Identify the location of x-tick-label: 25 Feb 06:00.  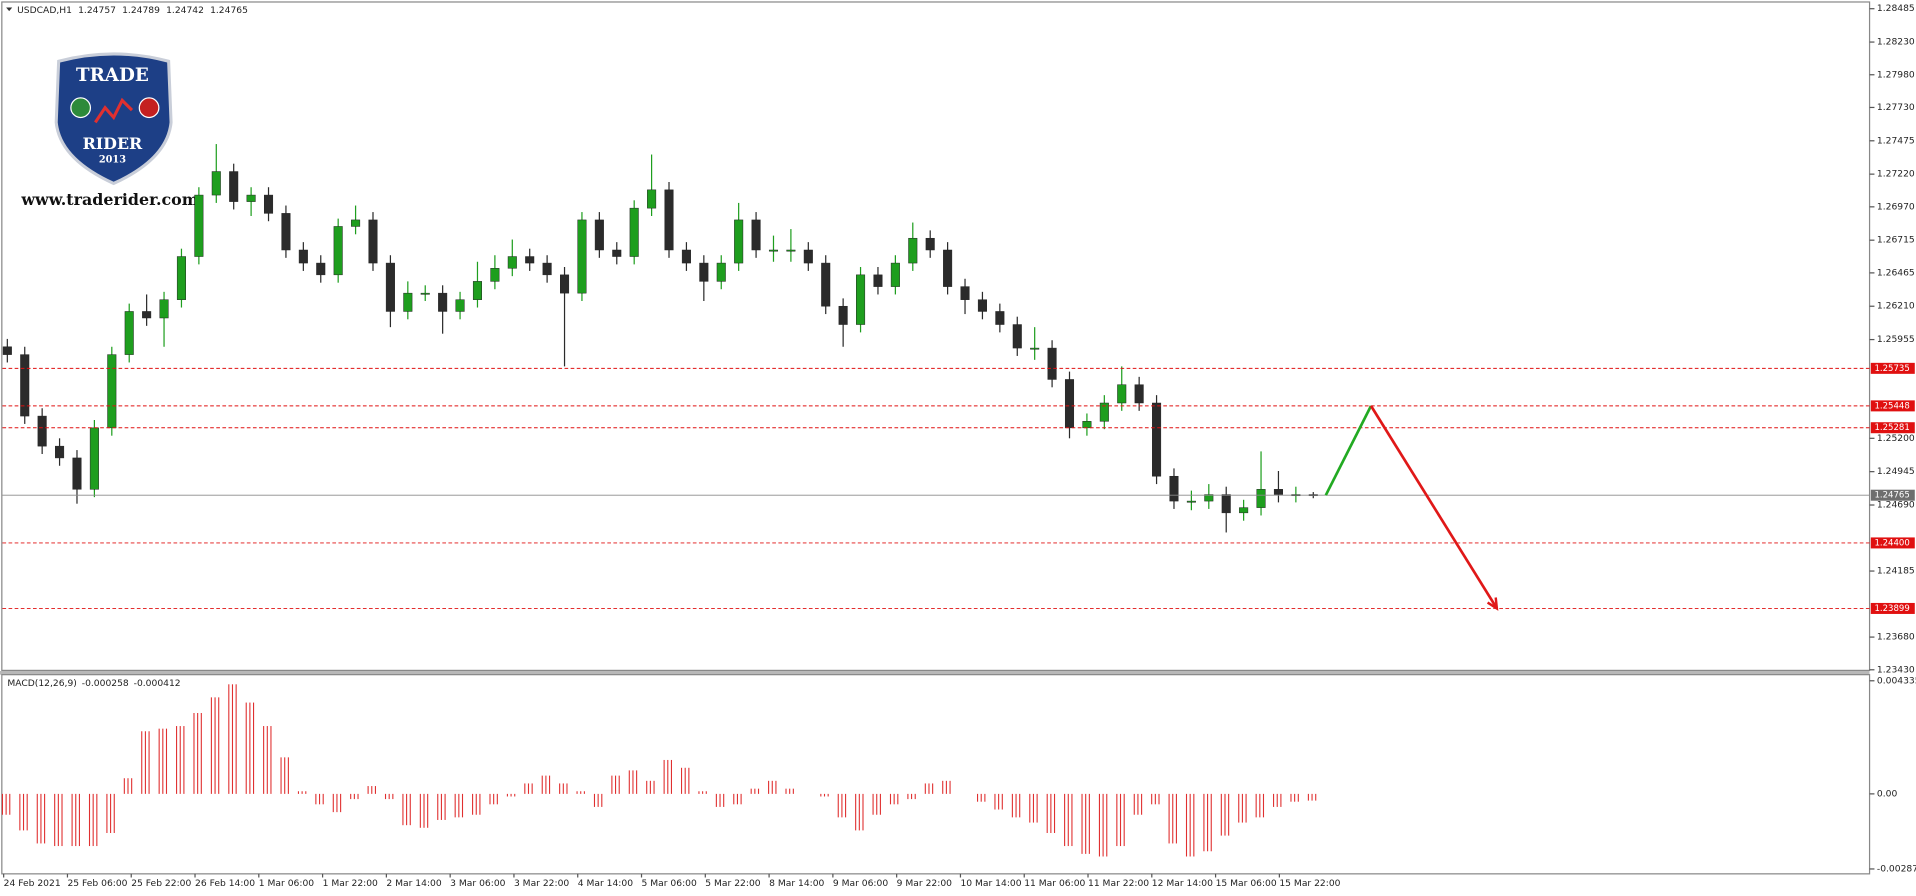
(97, 883).